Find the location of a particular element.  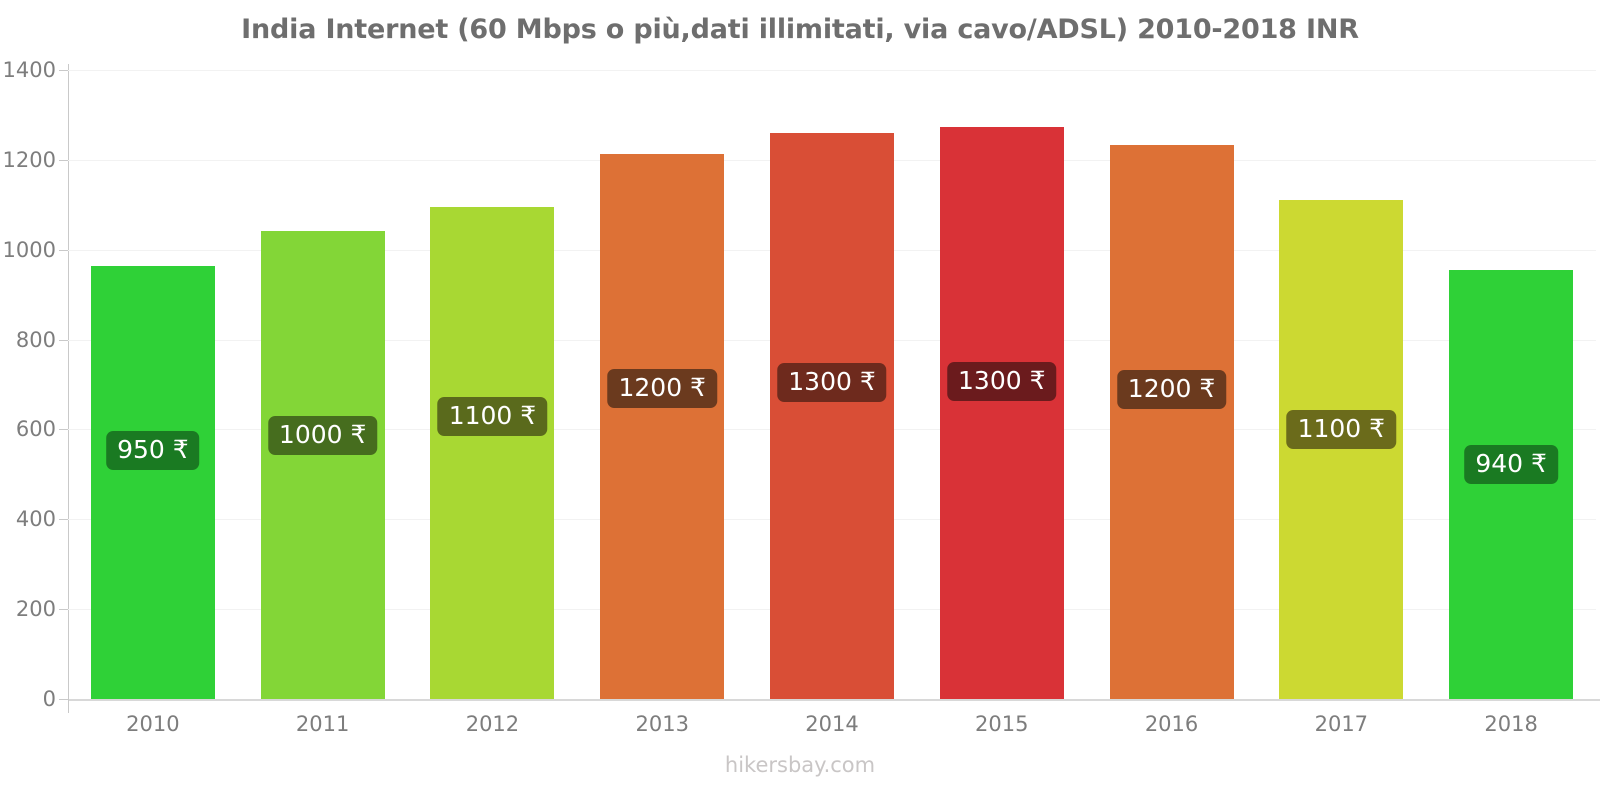

y-tick-label: 800 is located at coordinates (35, 339).